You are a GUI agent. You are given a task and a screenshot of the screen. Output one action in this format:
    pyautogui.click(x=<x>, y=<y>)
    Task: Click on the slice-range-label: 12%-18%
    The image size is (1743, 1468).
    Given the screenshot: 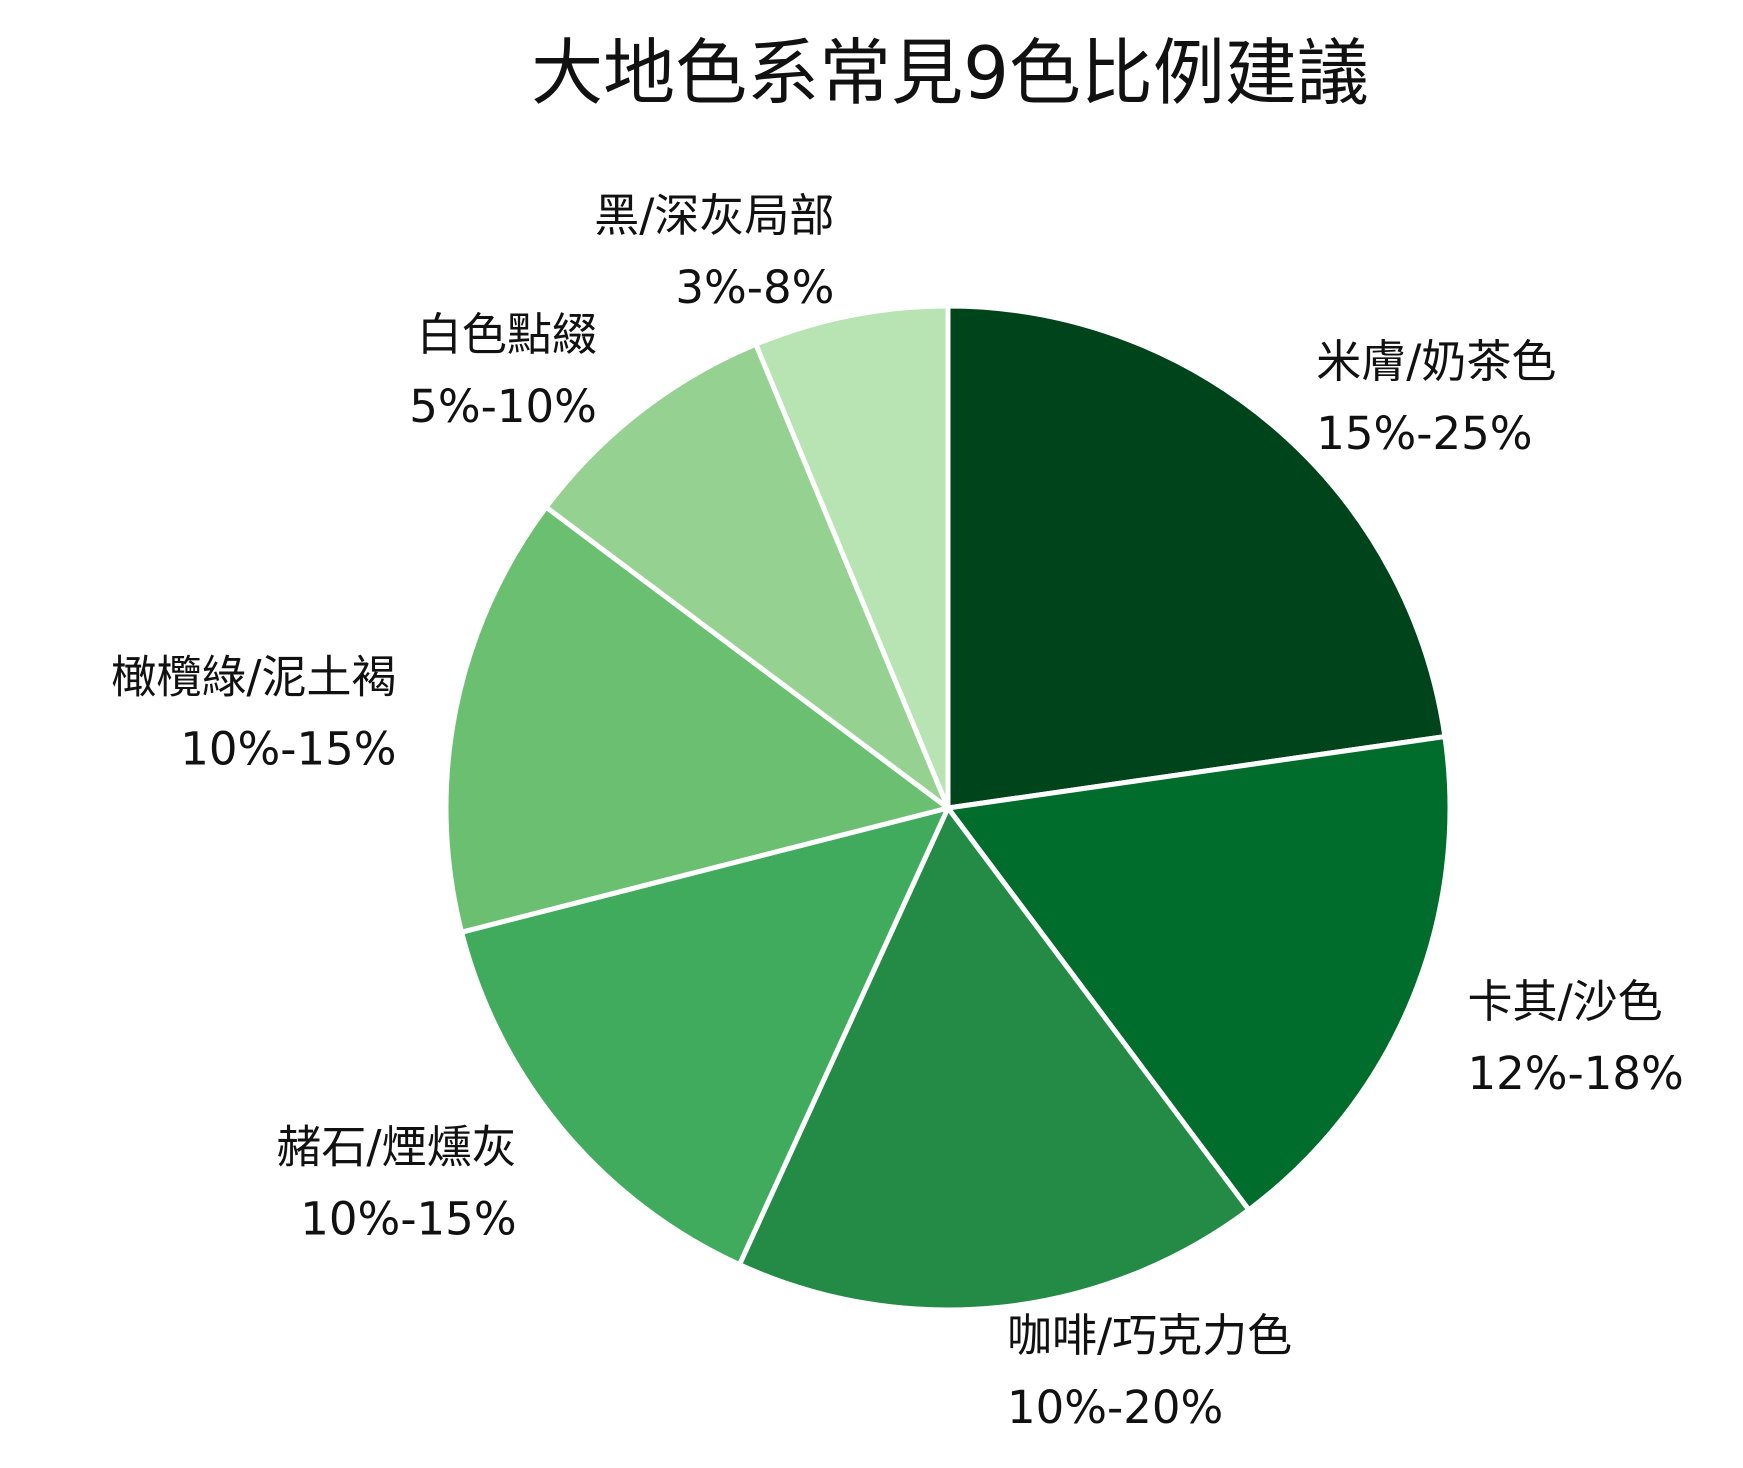 What is the action you would take?
    pyautogui.click(x=1575, y=1073)
    